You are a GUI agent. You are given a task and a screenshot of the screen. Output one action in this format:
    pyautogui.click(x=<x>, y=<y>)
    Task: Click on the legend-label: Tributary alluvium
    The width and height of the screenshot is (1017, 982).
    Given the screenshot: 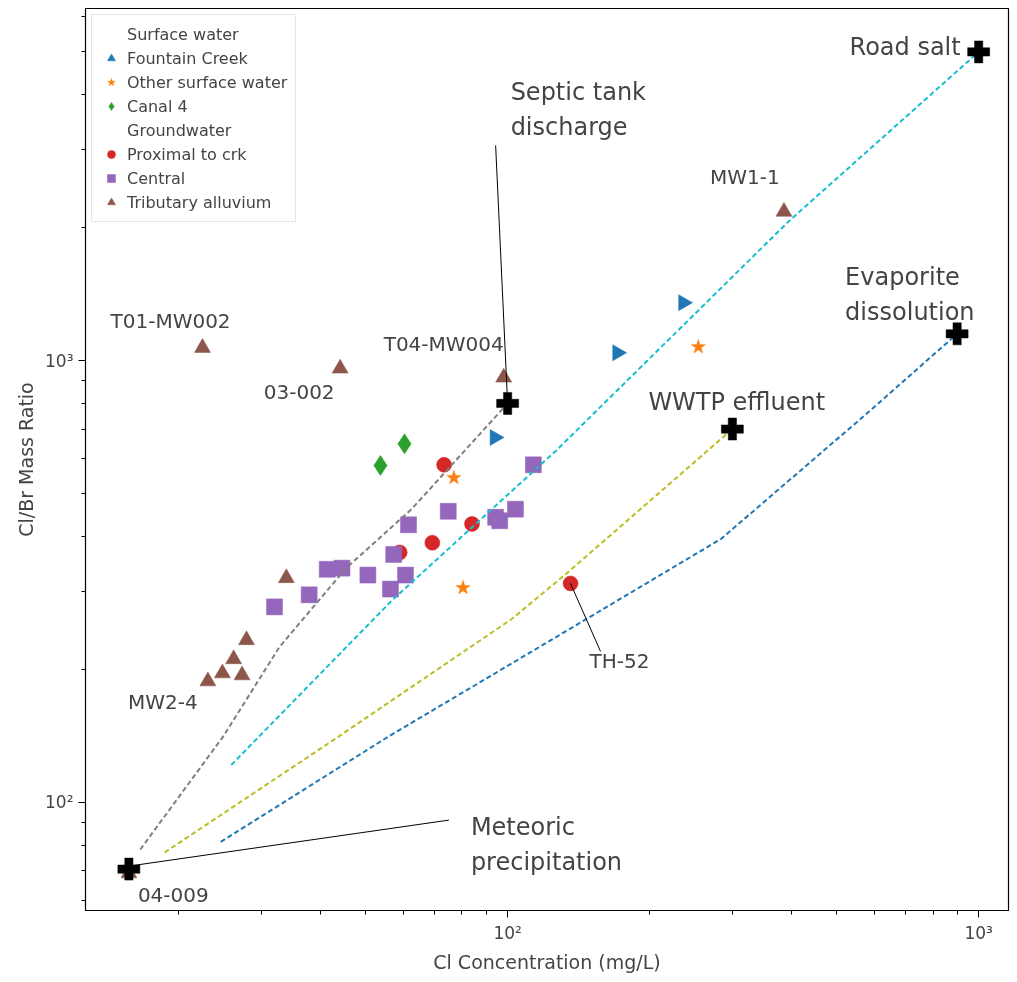 What is the action you would take?
    pyautogui.click(x=199, y=202)
    